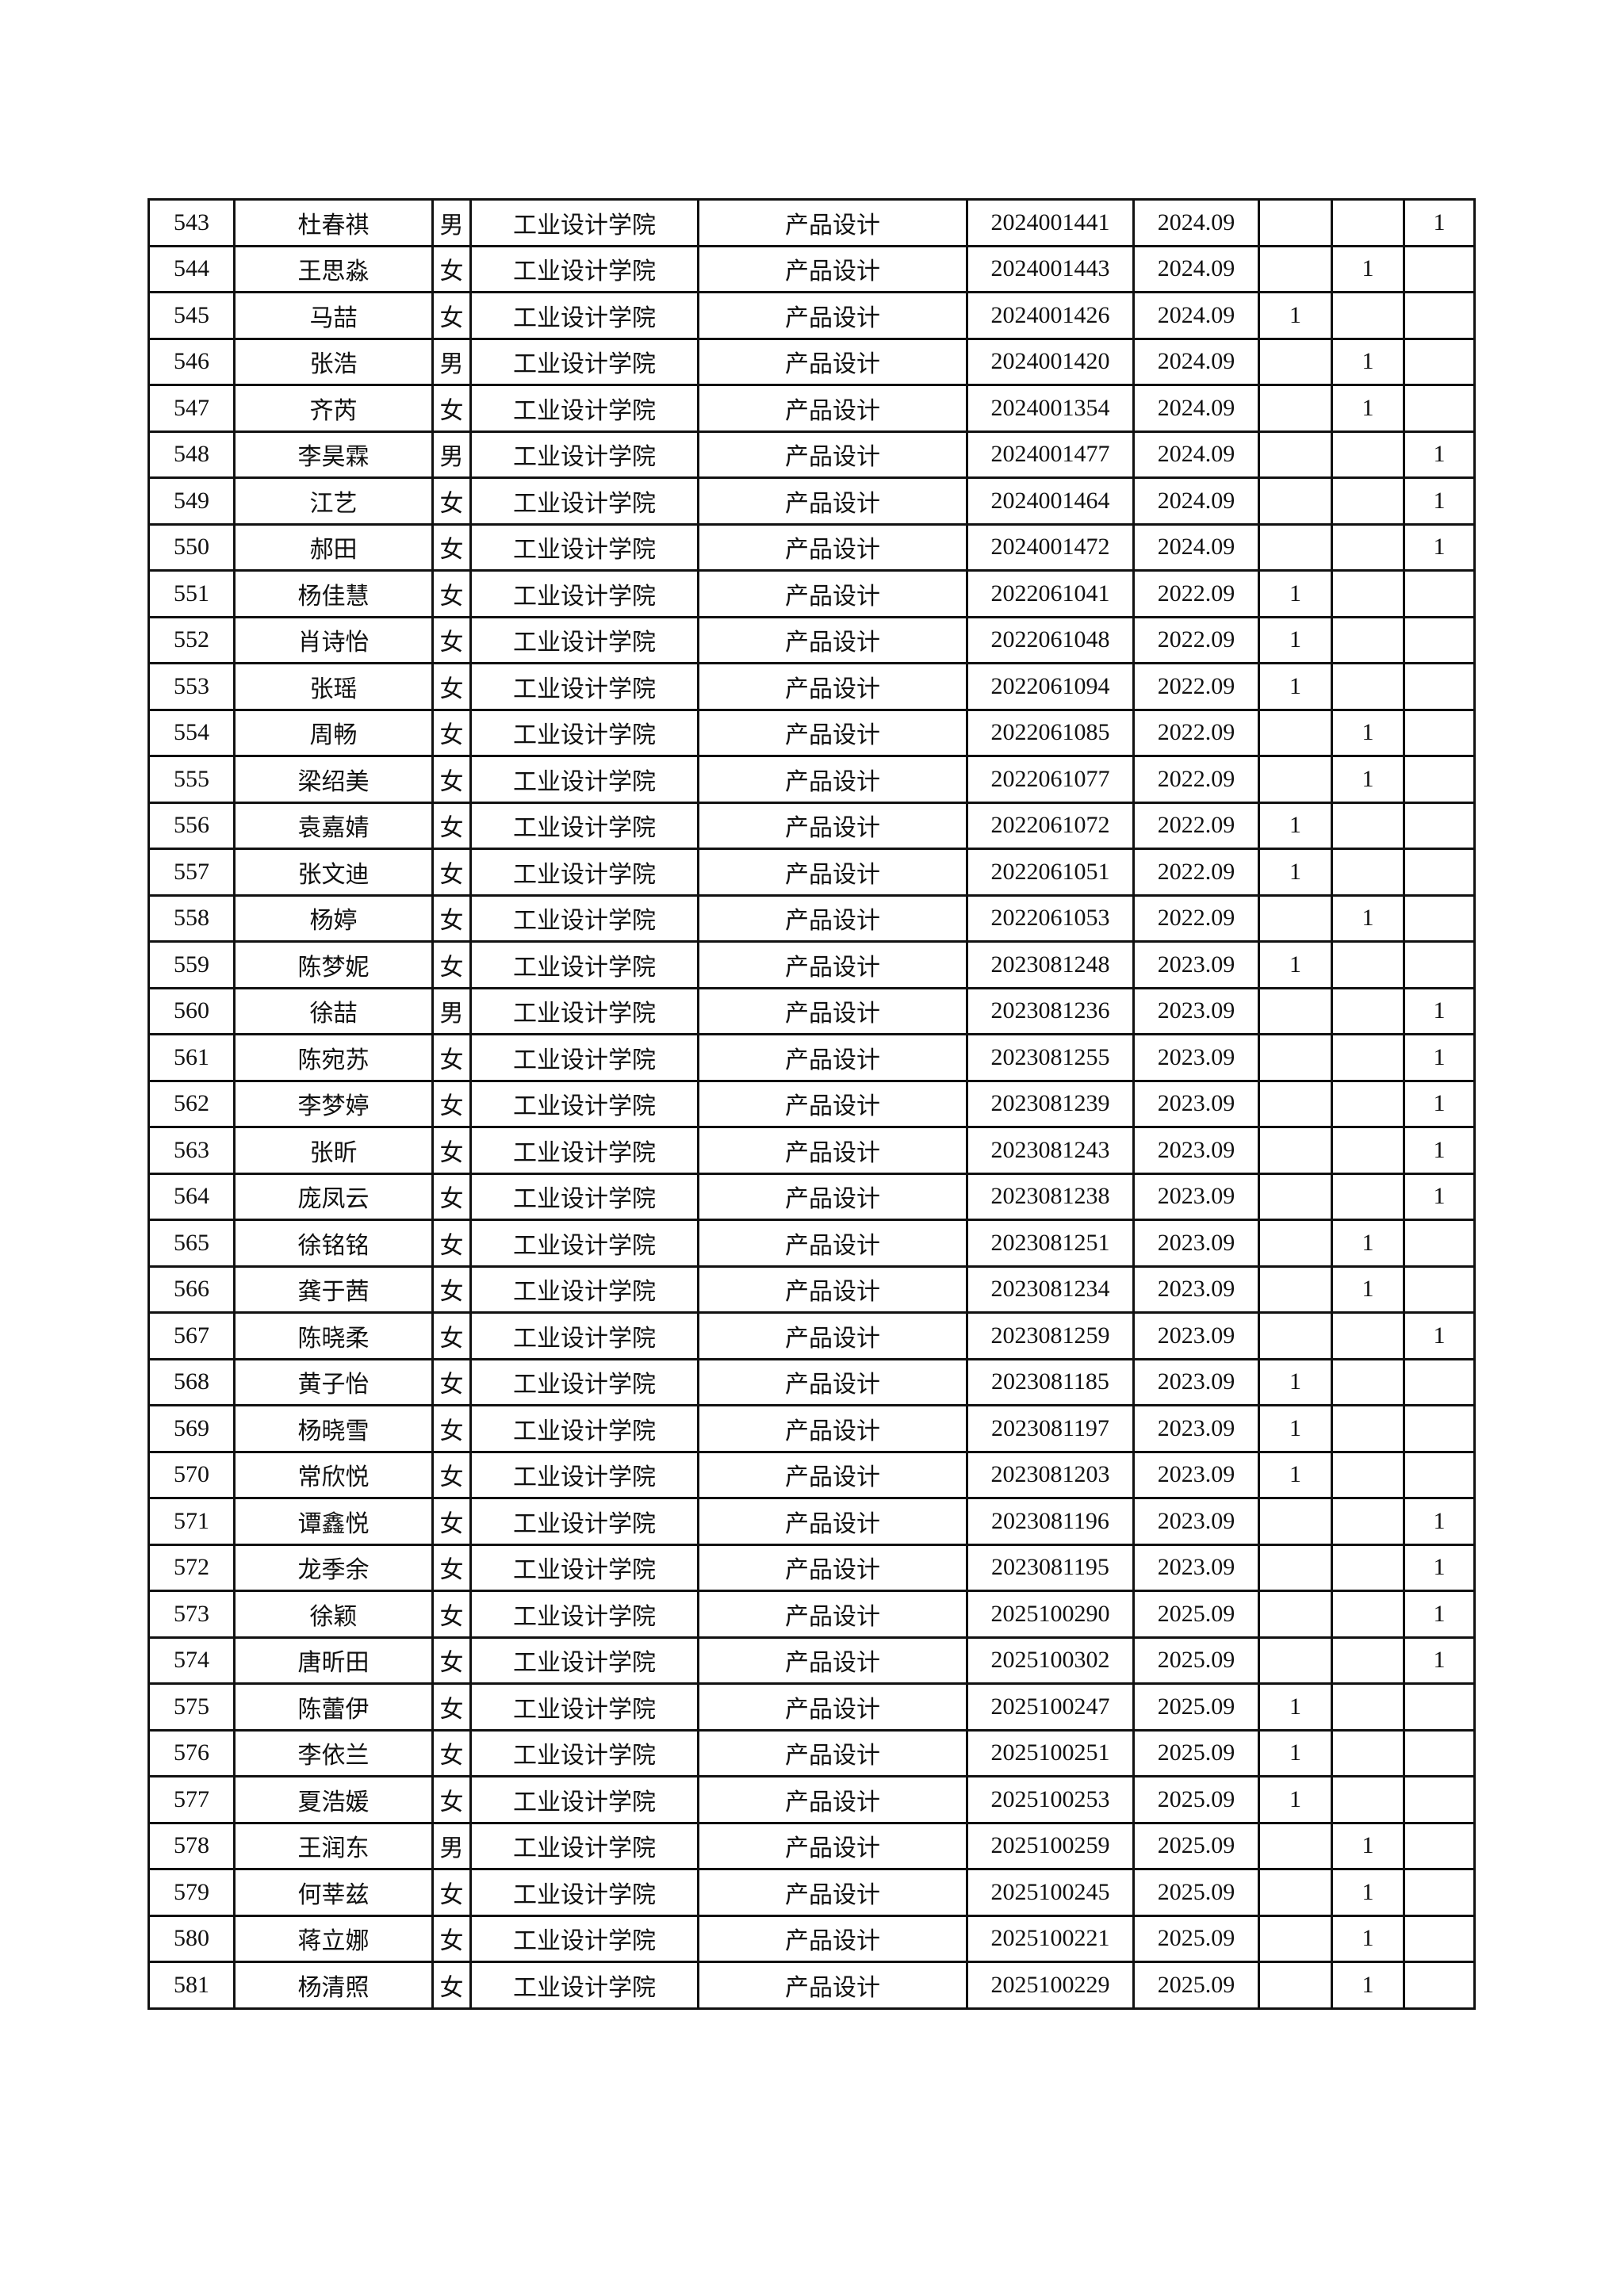  I want to click on row-number-cell: 560, so click(191, 1010).